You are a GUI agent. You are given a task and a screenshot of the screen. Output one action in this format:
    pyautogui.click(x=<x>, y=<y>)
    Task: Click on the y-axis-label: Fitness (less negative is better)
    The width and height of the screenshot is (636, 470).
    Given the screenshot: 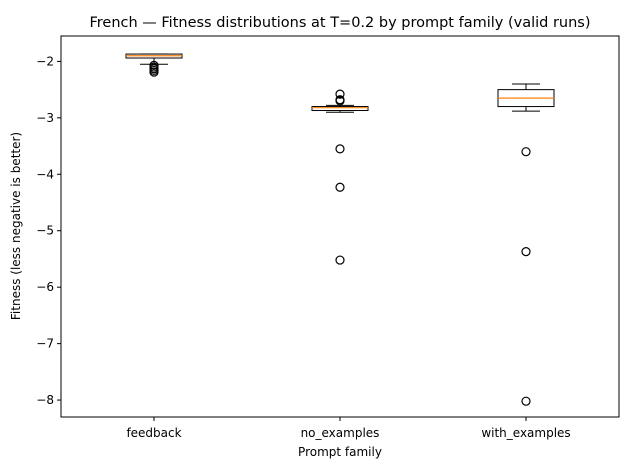 What is the action you would take?
    pyautogui.click(x=16, y=226)
    